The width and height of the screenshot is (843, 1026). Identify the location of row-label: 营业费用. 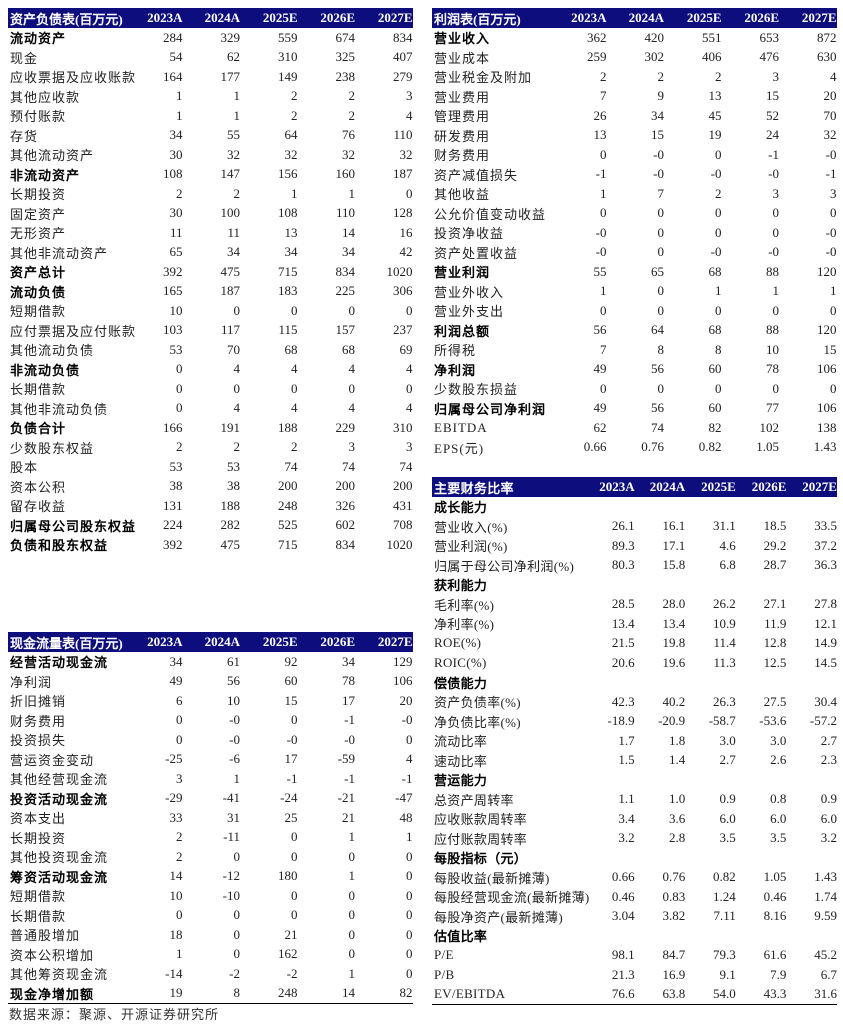
(462, 97).